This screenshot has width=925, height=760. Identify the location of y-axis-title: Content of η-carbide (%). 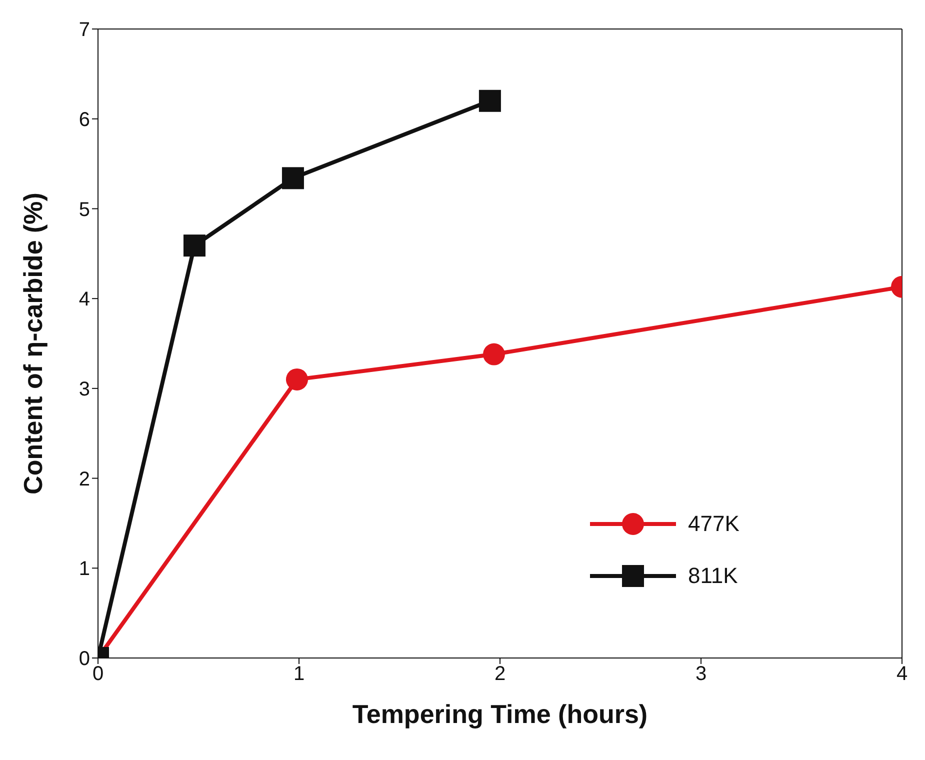
(33, 343).